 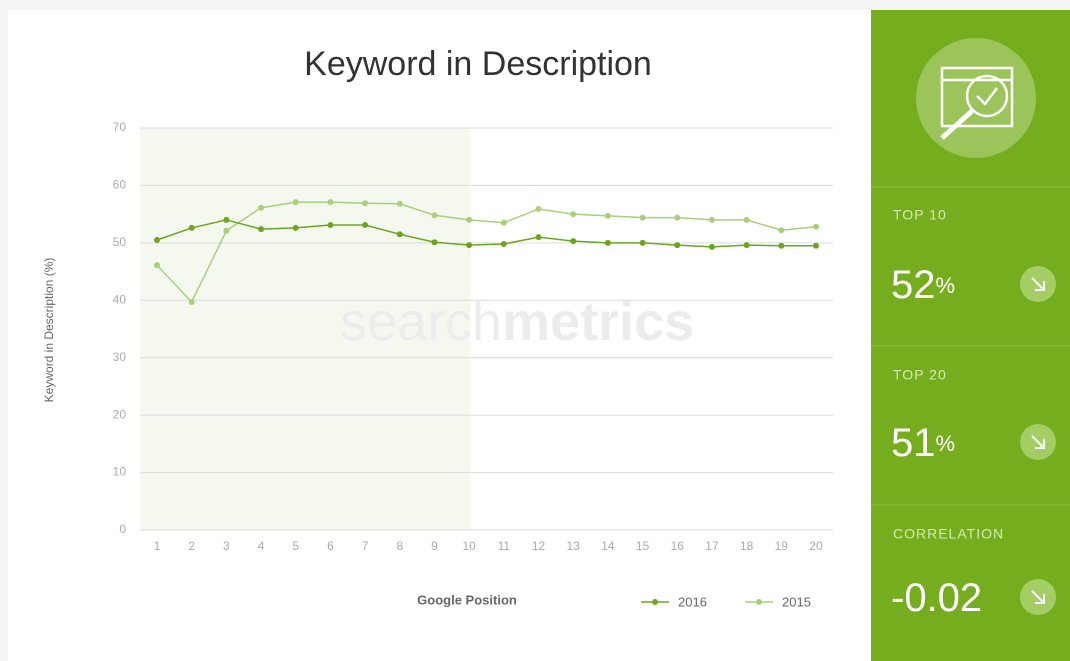 What do you see at coordinates (796, 601) in the screenshot?
I see `legend-label: 2015` at bounding box center [796, 601].